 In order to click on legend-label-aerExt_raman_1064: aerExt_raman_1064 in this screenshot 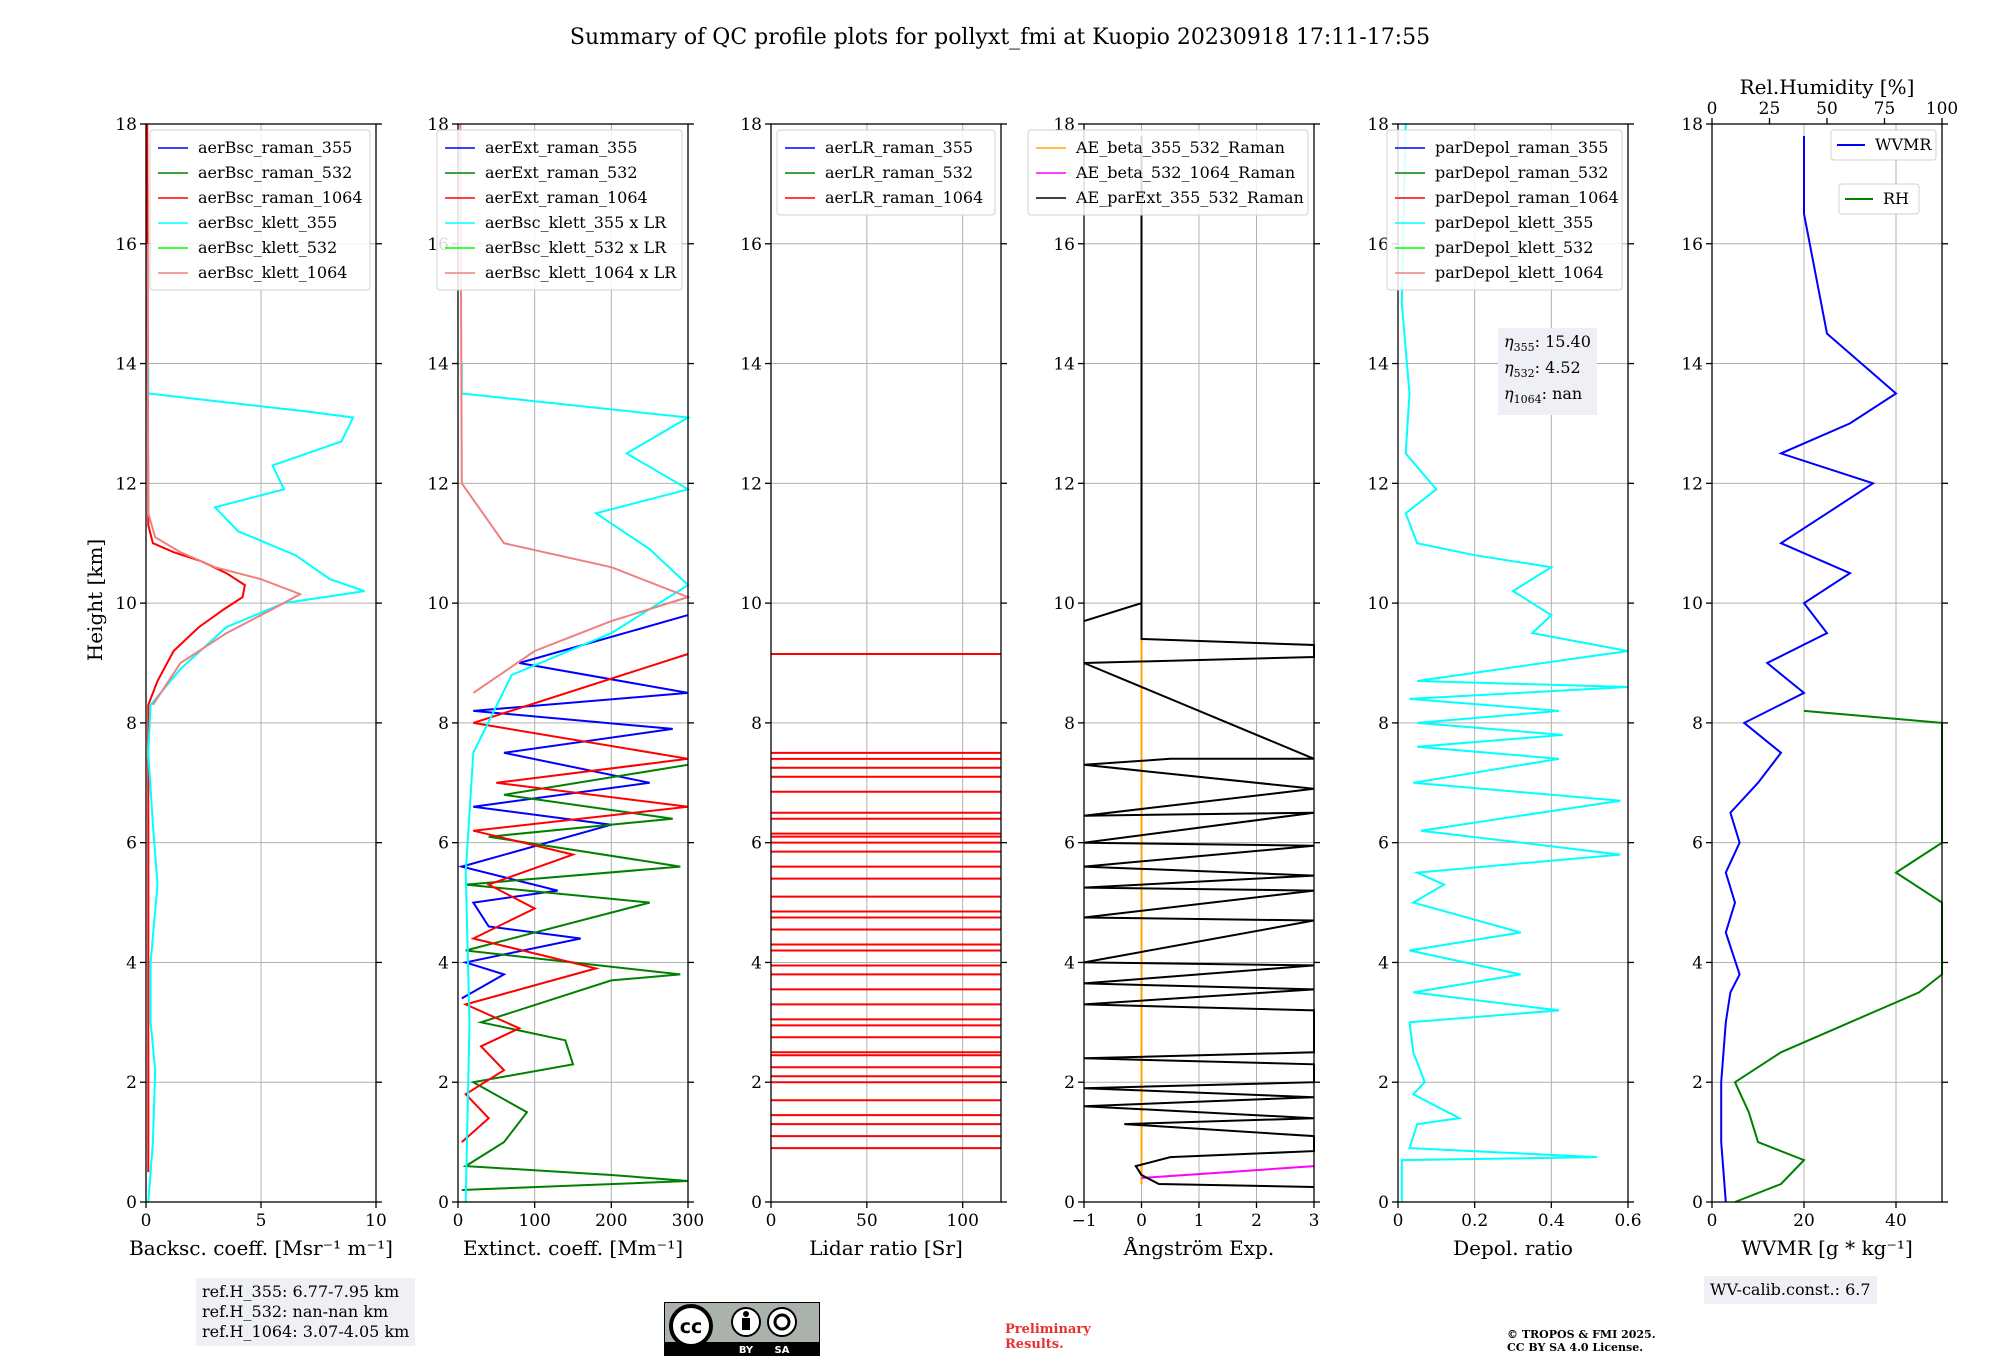, I will do `click(566, 197)`.